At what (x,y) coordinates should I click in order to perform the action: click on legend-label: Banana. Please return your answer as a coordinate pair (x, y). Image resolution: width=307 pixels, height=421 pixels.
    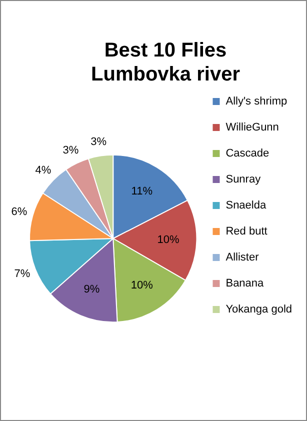
    Looking at the image, I should click on (245, 284).